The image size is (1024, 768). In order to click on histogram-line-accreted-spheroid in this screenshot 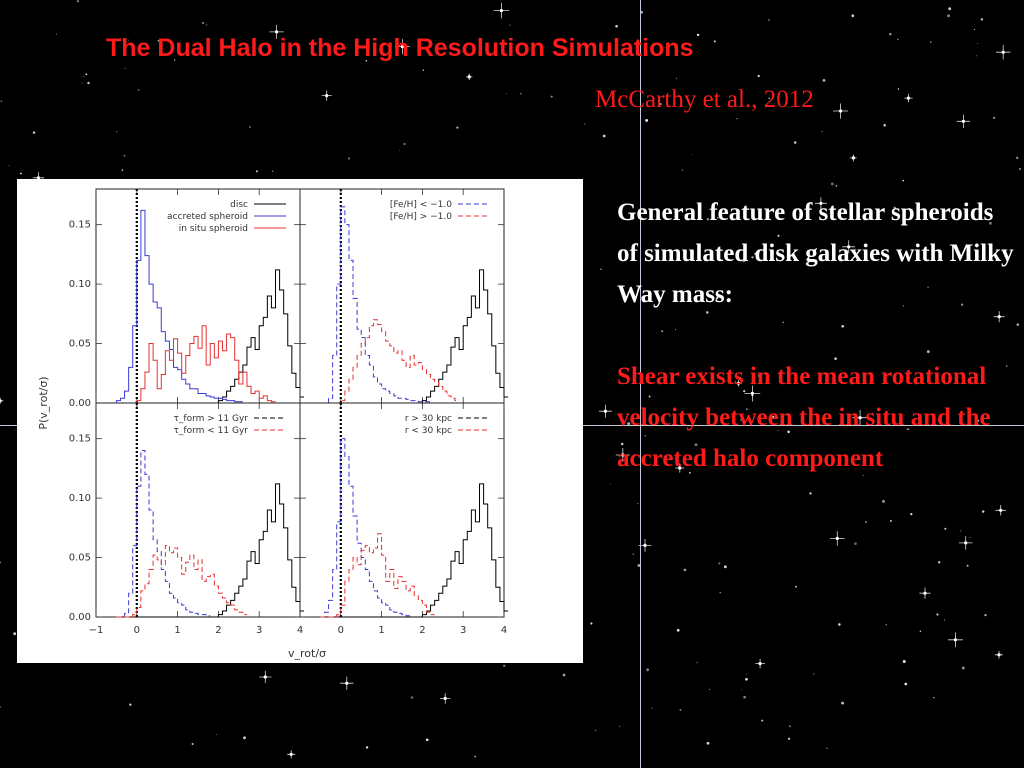, I will do `click(179, 306)`.